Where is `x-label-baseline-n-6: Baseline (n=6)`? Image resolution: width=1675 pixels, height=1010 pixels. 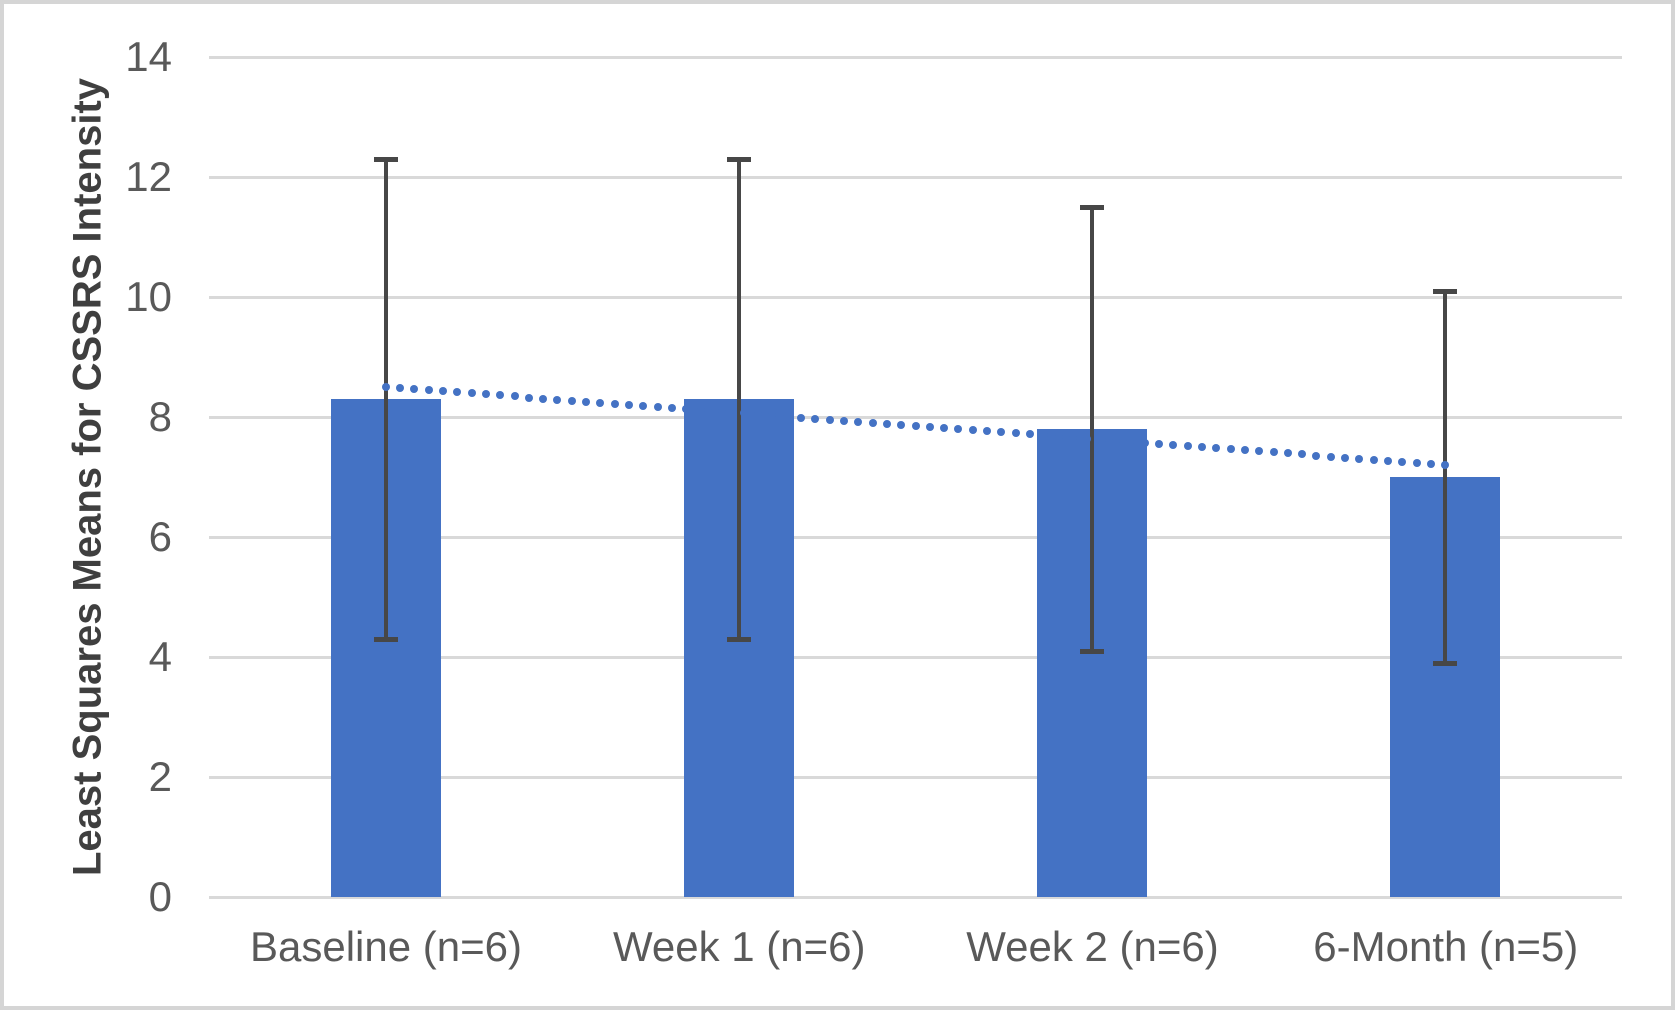 x-label-baseline-n-6: Baseline (n=6) is located at coordinates (386, 946).